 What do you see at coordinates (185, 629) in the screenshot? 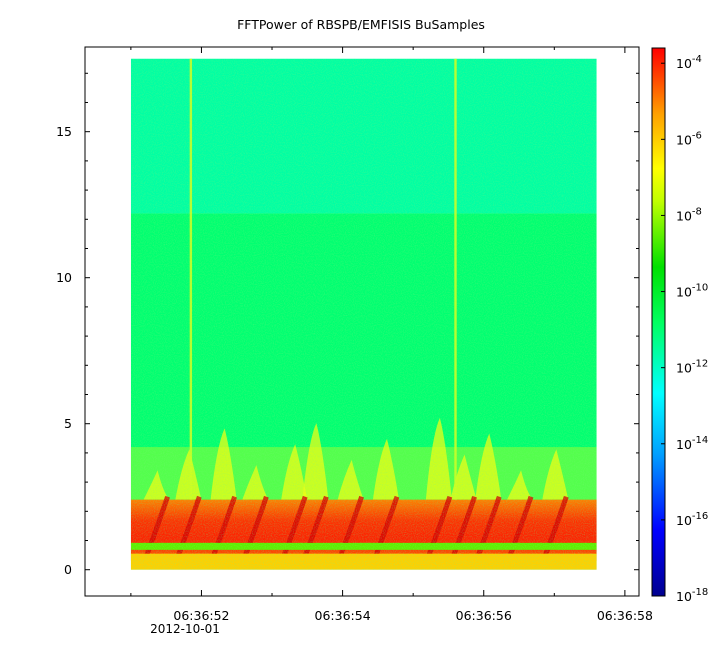
I see `x-axis-date-label: 2012-10-01` at bounding box center [185, 629].